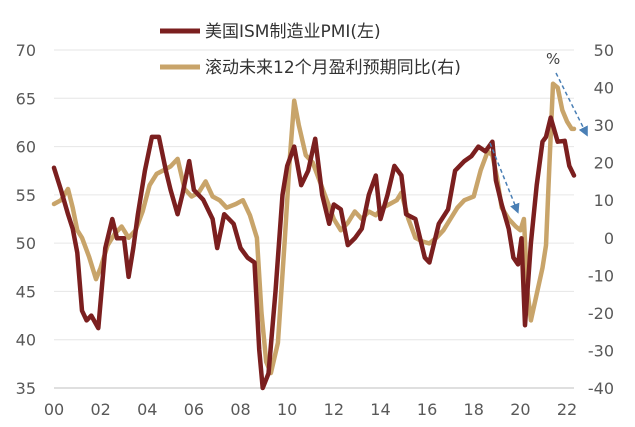  What do you see at coordinates (333, 68) in the screenshot?
I see `legend-label-earnings: 滚动未来12个月盈利预期同比(右)` at bounding box center [333, 68].